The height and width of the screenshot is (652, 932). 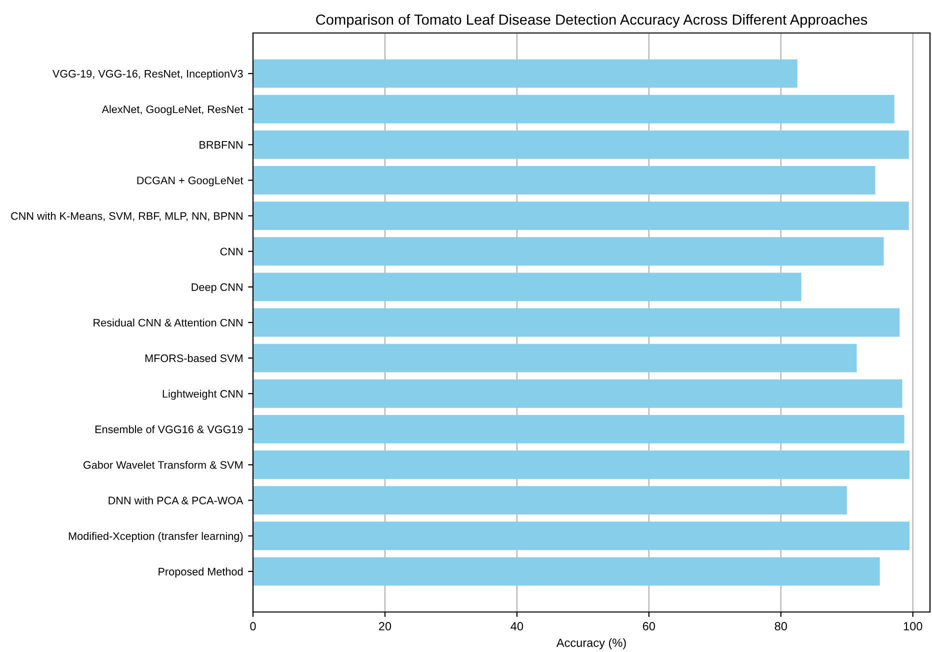 I want to click on x-tick-label: 100, so click(x=913, y=626).